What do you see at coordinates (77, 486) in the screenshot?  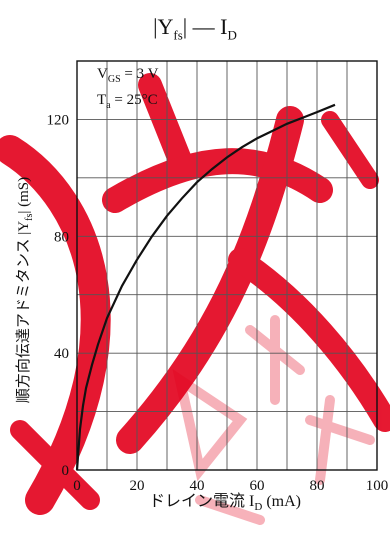 I see `x-tick-label: 0` at bounding box center [77, 486].